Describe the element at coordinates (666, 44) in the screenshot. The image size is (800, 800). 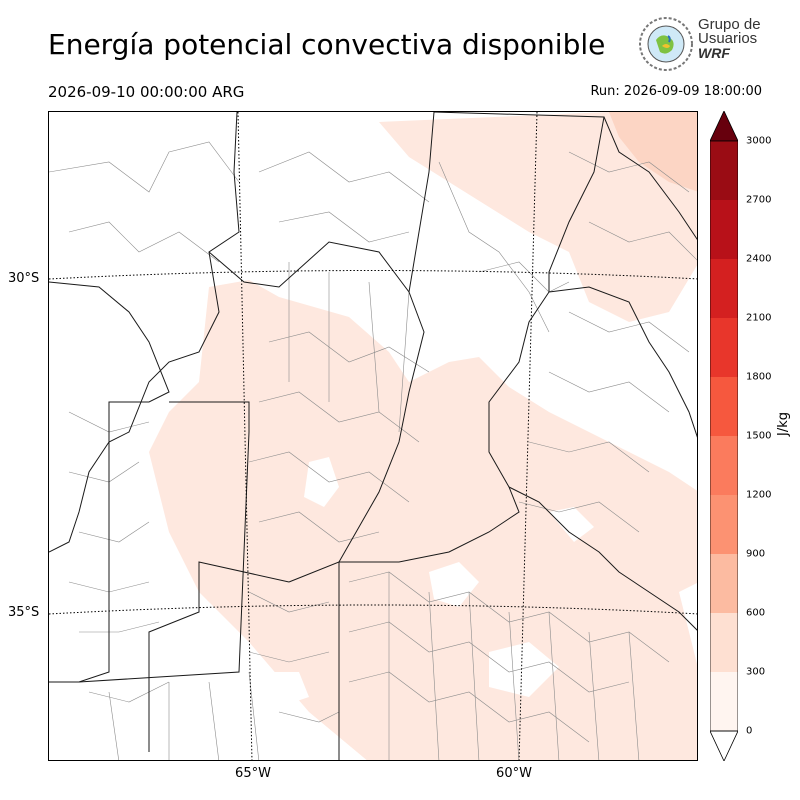
I see `globe-icon` at that location.